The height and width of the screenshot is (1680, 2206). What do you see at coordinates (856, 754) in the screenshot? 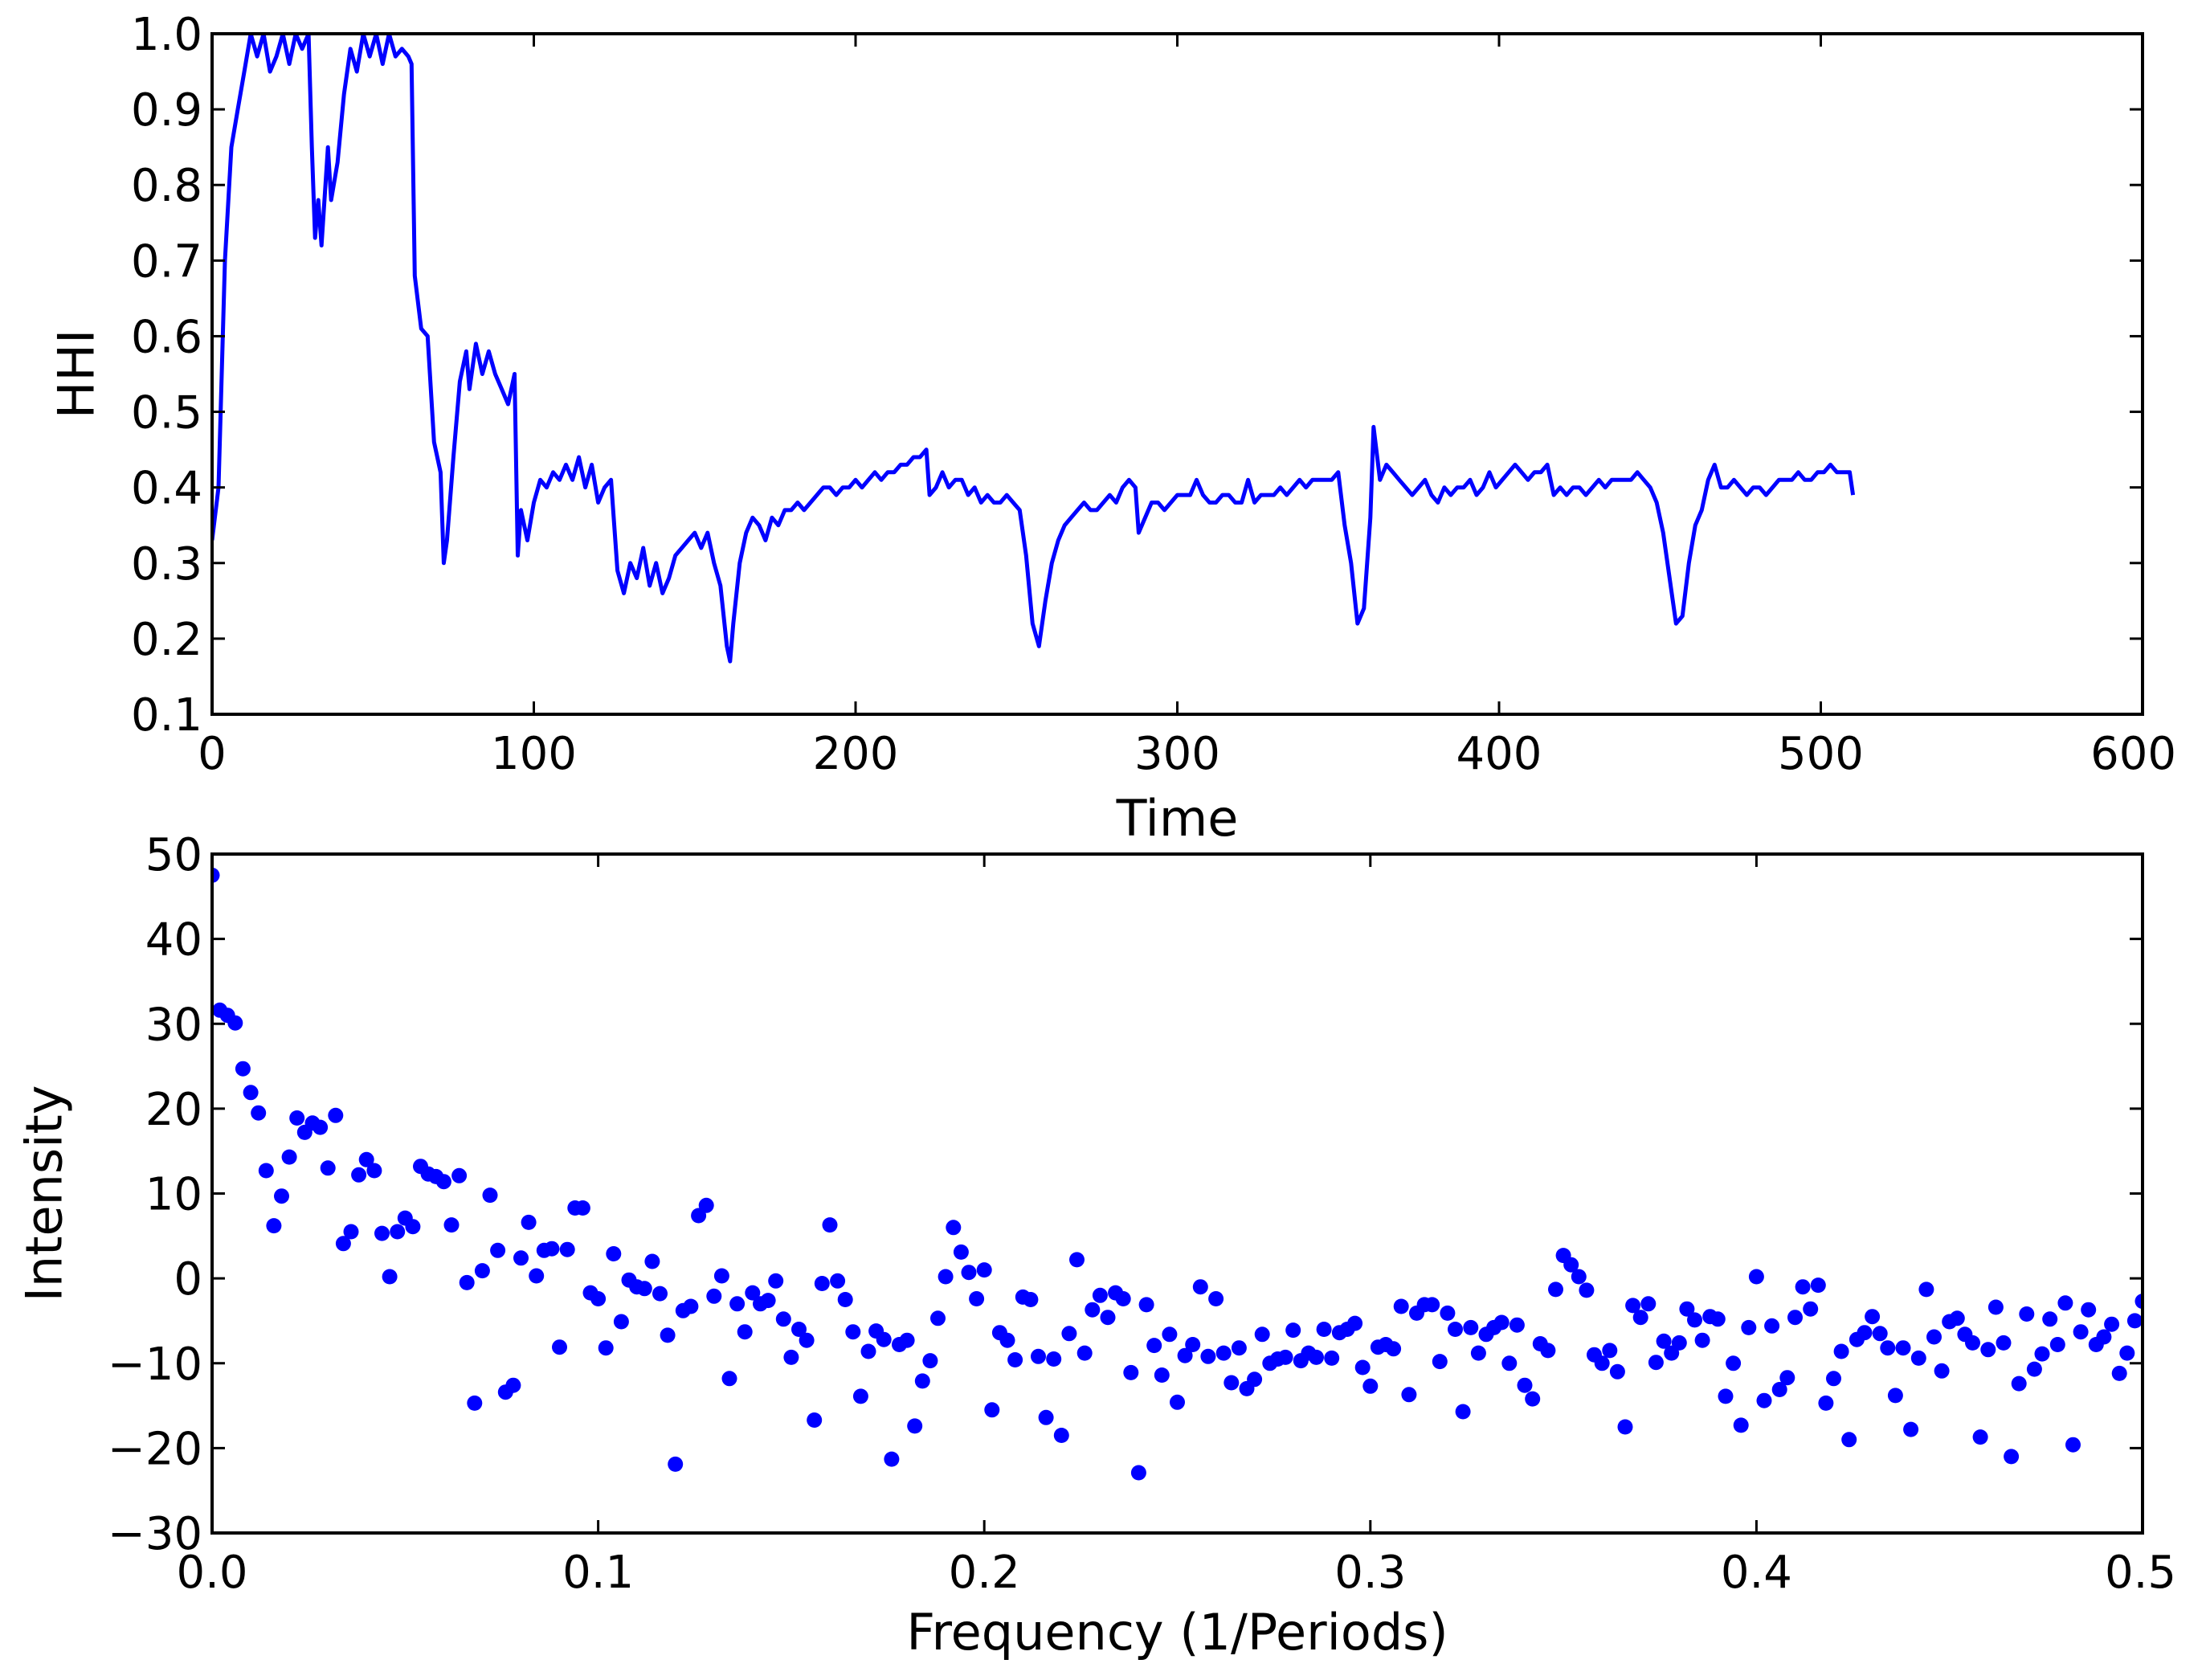
I see `x-tick-label: 200` at bounding box center [856, 754].